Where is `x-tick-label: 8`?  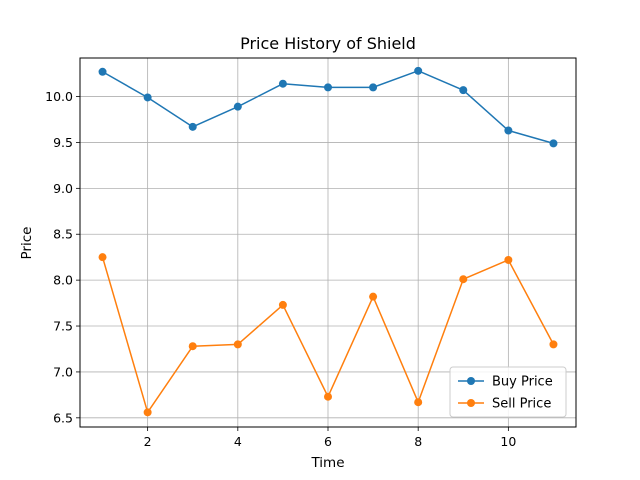 x-tick-label: 8 is located at coordinates (418, 441).